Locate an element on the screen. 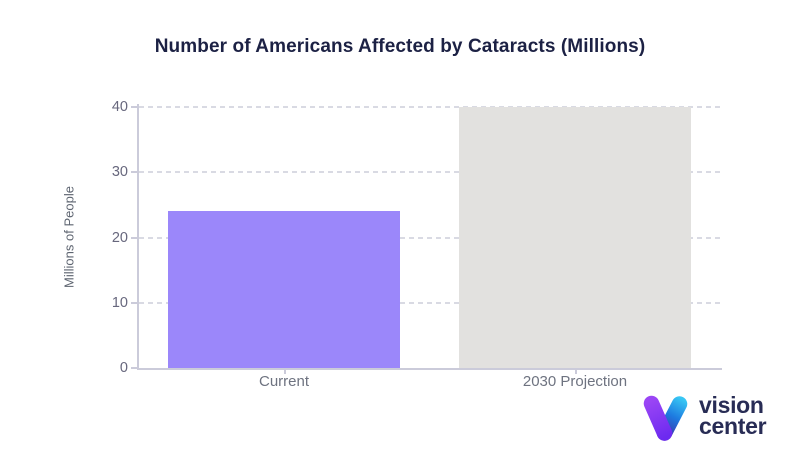 The image size is (800, 470). vision-center-logo: vision center is located at coordinates (704, 417).